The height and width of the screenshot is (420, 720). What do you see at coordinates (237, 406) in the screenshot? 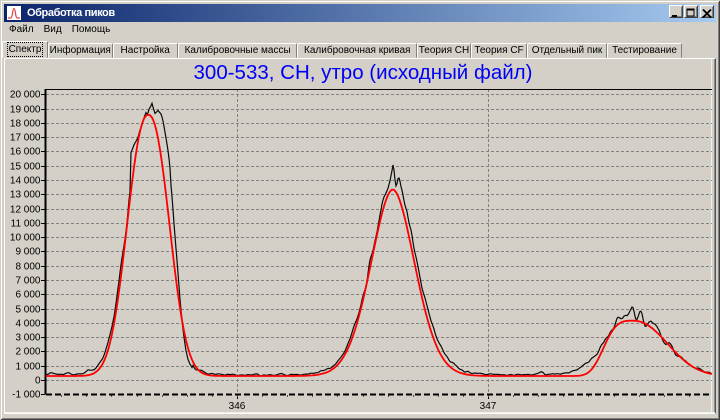
I see `svg-text: 346` at bounding box center [237, 406].